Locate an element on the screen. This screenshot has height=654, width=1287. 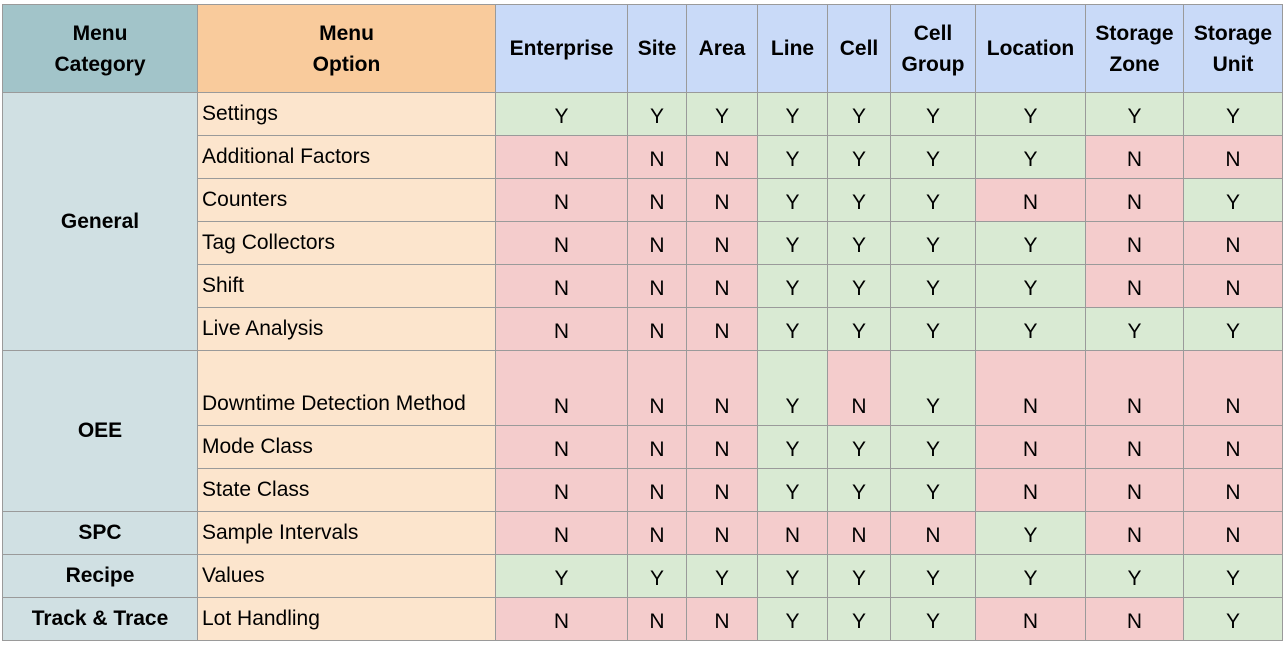
menu-option-cell: Mode Class is located at coordinates (346, 447).